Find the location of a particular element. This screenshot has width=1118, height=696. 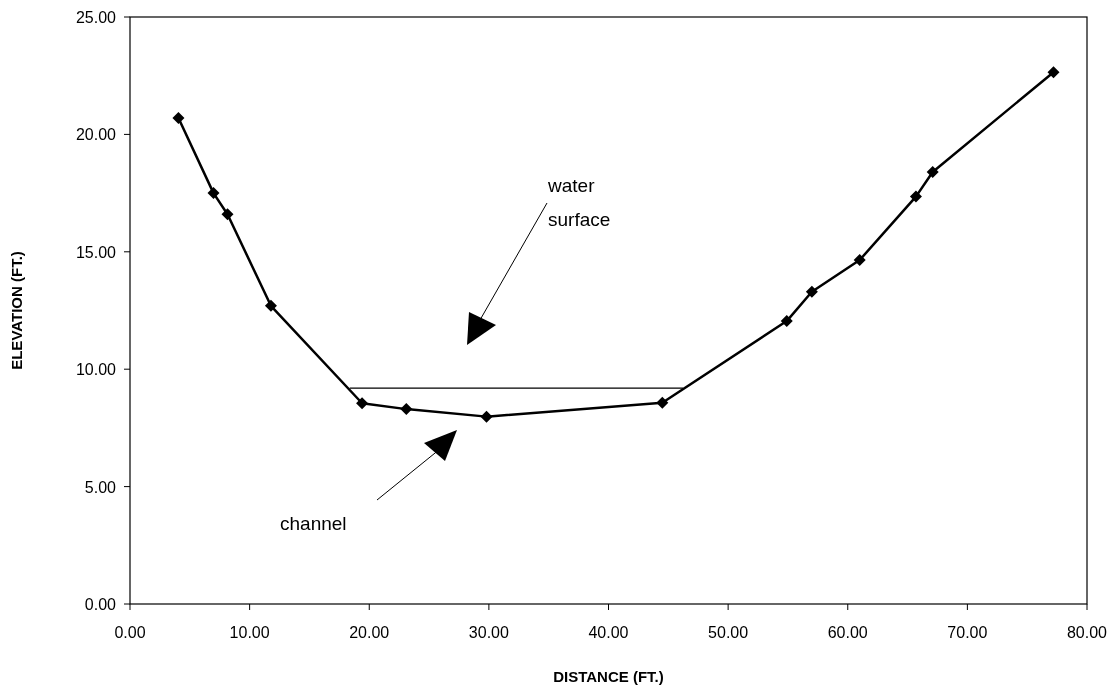

annotation: channel is located at coordinates (313, 523).